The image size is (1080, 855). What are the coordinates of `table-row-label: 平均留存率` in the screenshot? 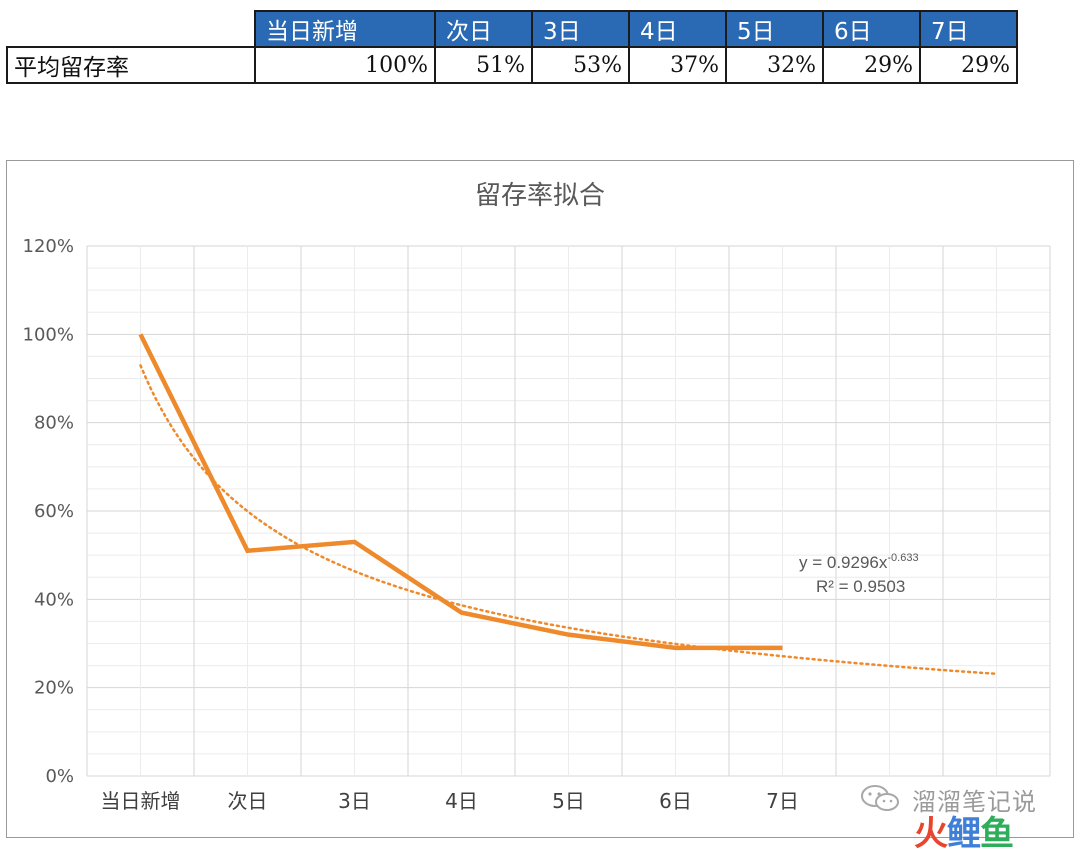 It's located at (131, 65).